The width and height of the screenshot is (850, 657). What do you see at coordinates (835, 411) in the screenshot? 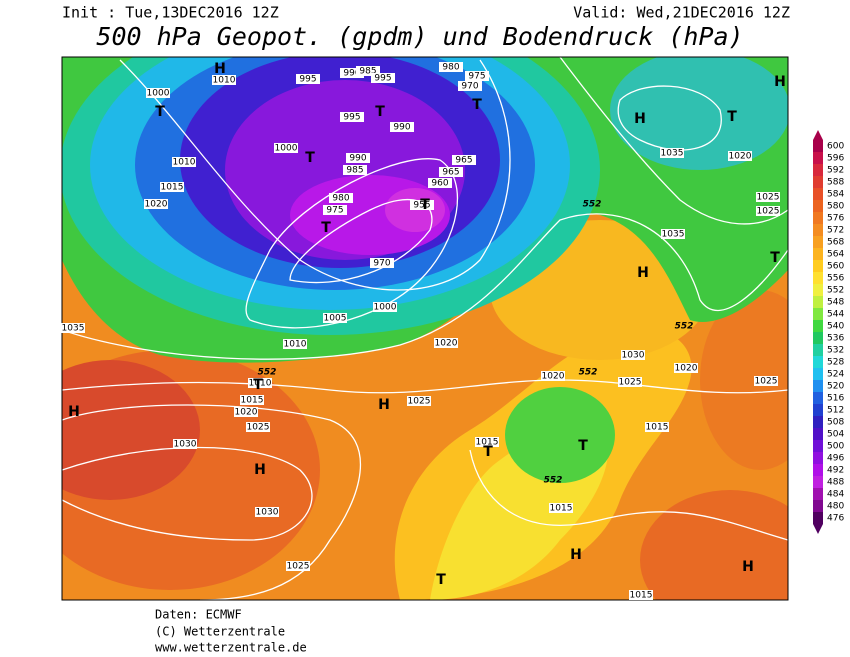
I see `colorbar-label: 512` at bounding box center [835, 411].